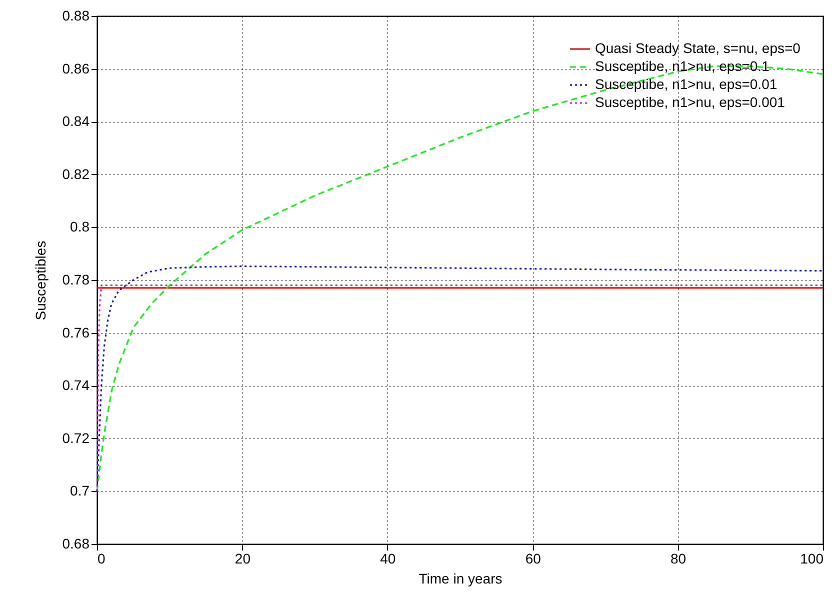  I want to click on x-tick-label: 20, so click(242, 558).